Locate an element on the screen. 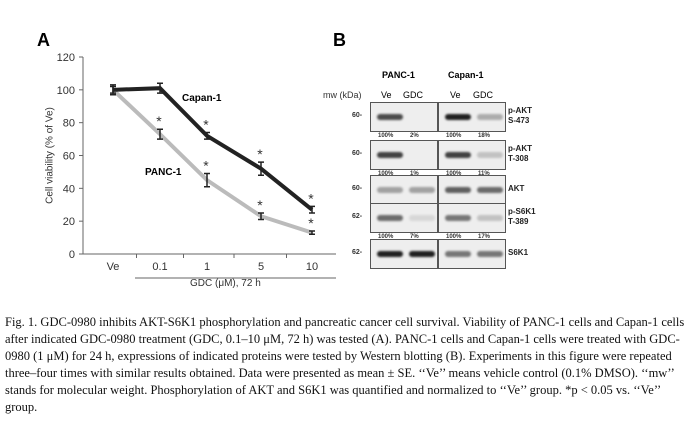 The width and height of the screenshot is (700, 439). x-tick-label: Ve is located at coordinates (113, 267).